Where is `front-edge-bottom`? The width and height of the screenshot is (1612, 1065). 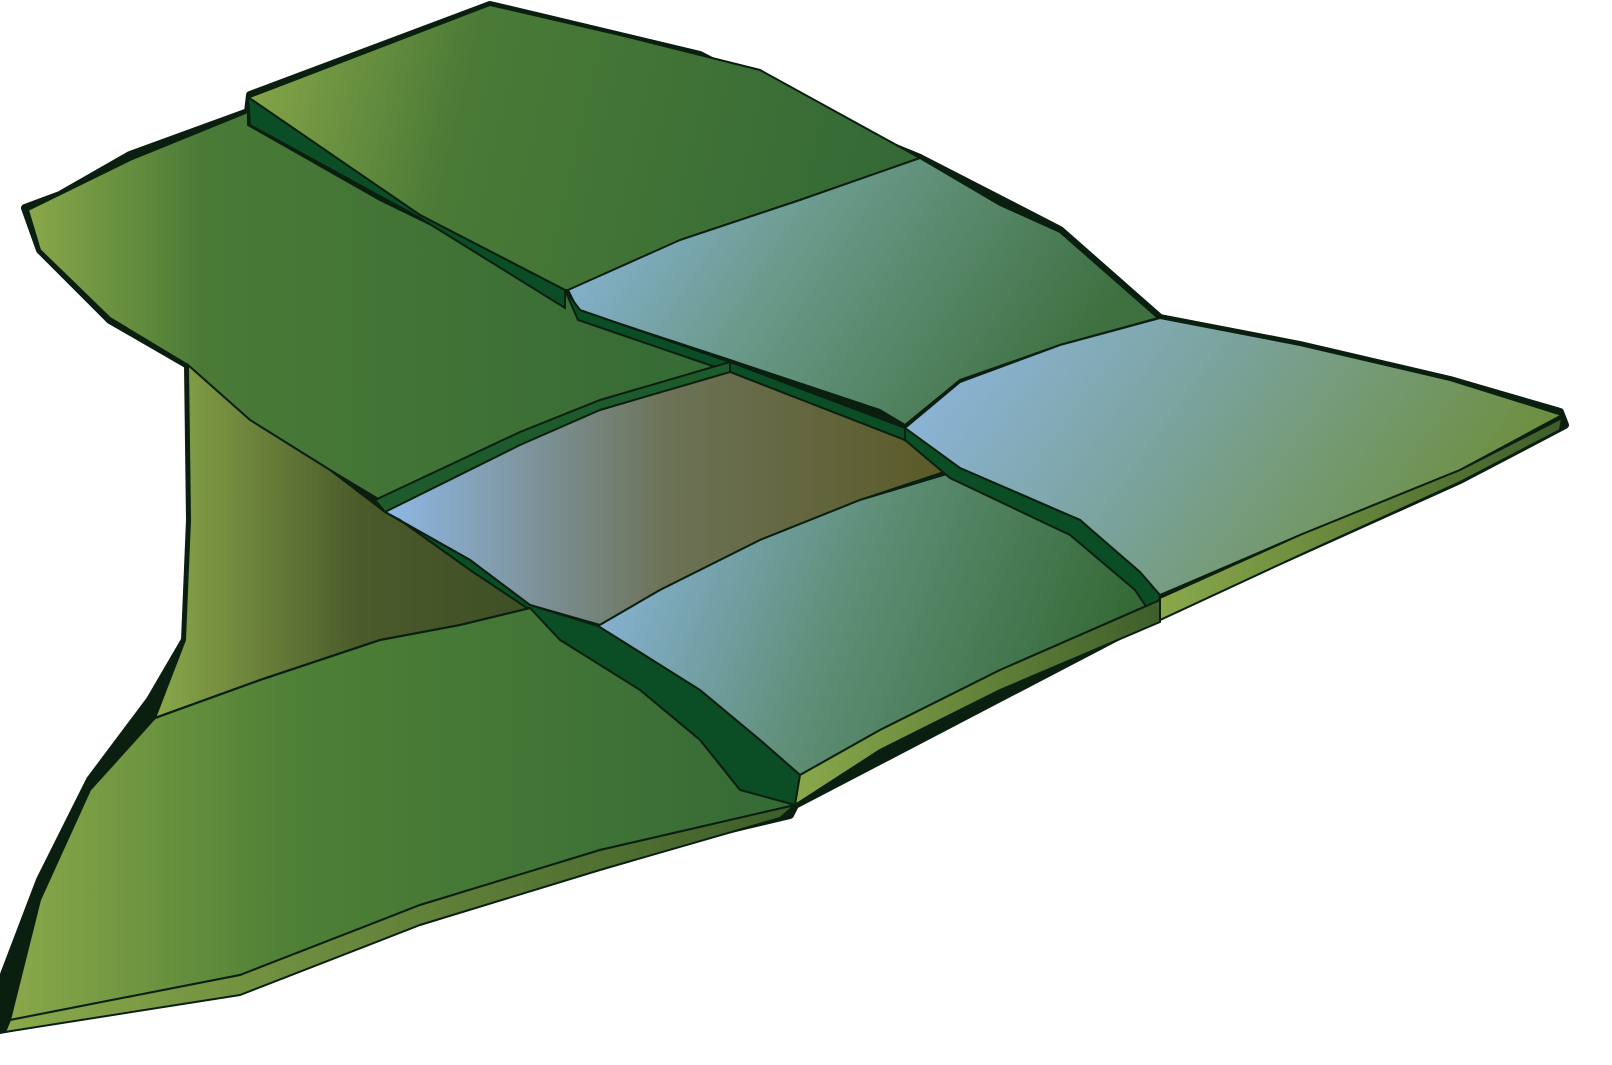 front-edge-bottom is located at coordinates (399, 919).